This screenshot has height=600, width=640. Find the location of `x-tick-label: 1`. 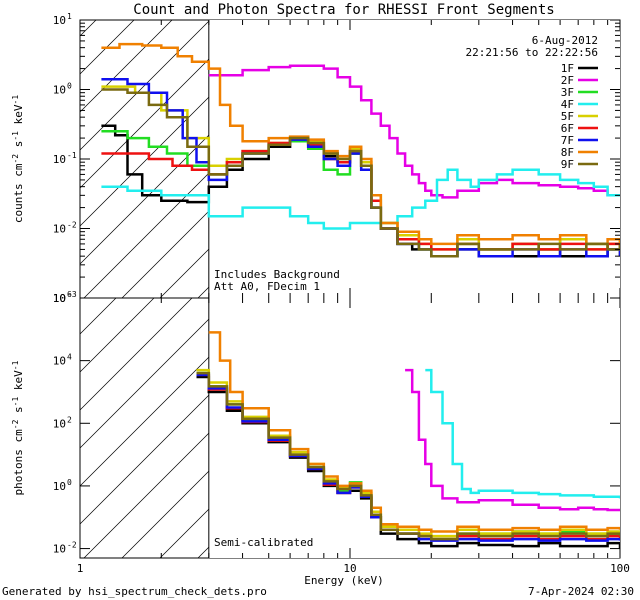

x-tick-label: 1 is located at coordinates (80, 568).